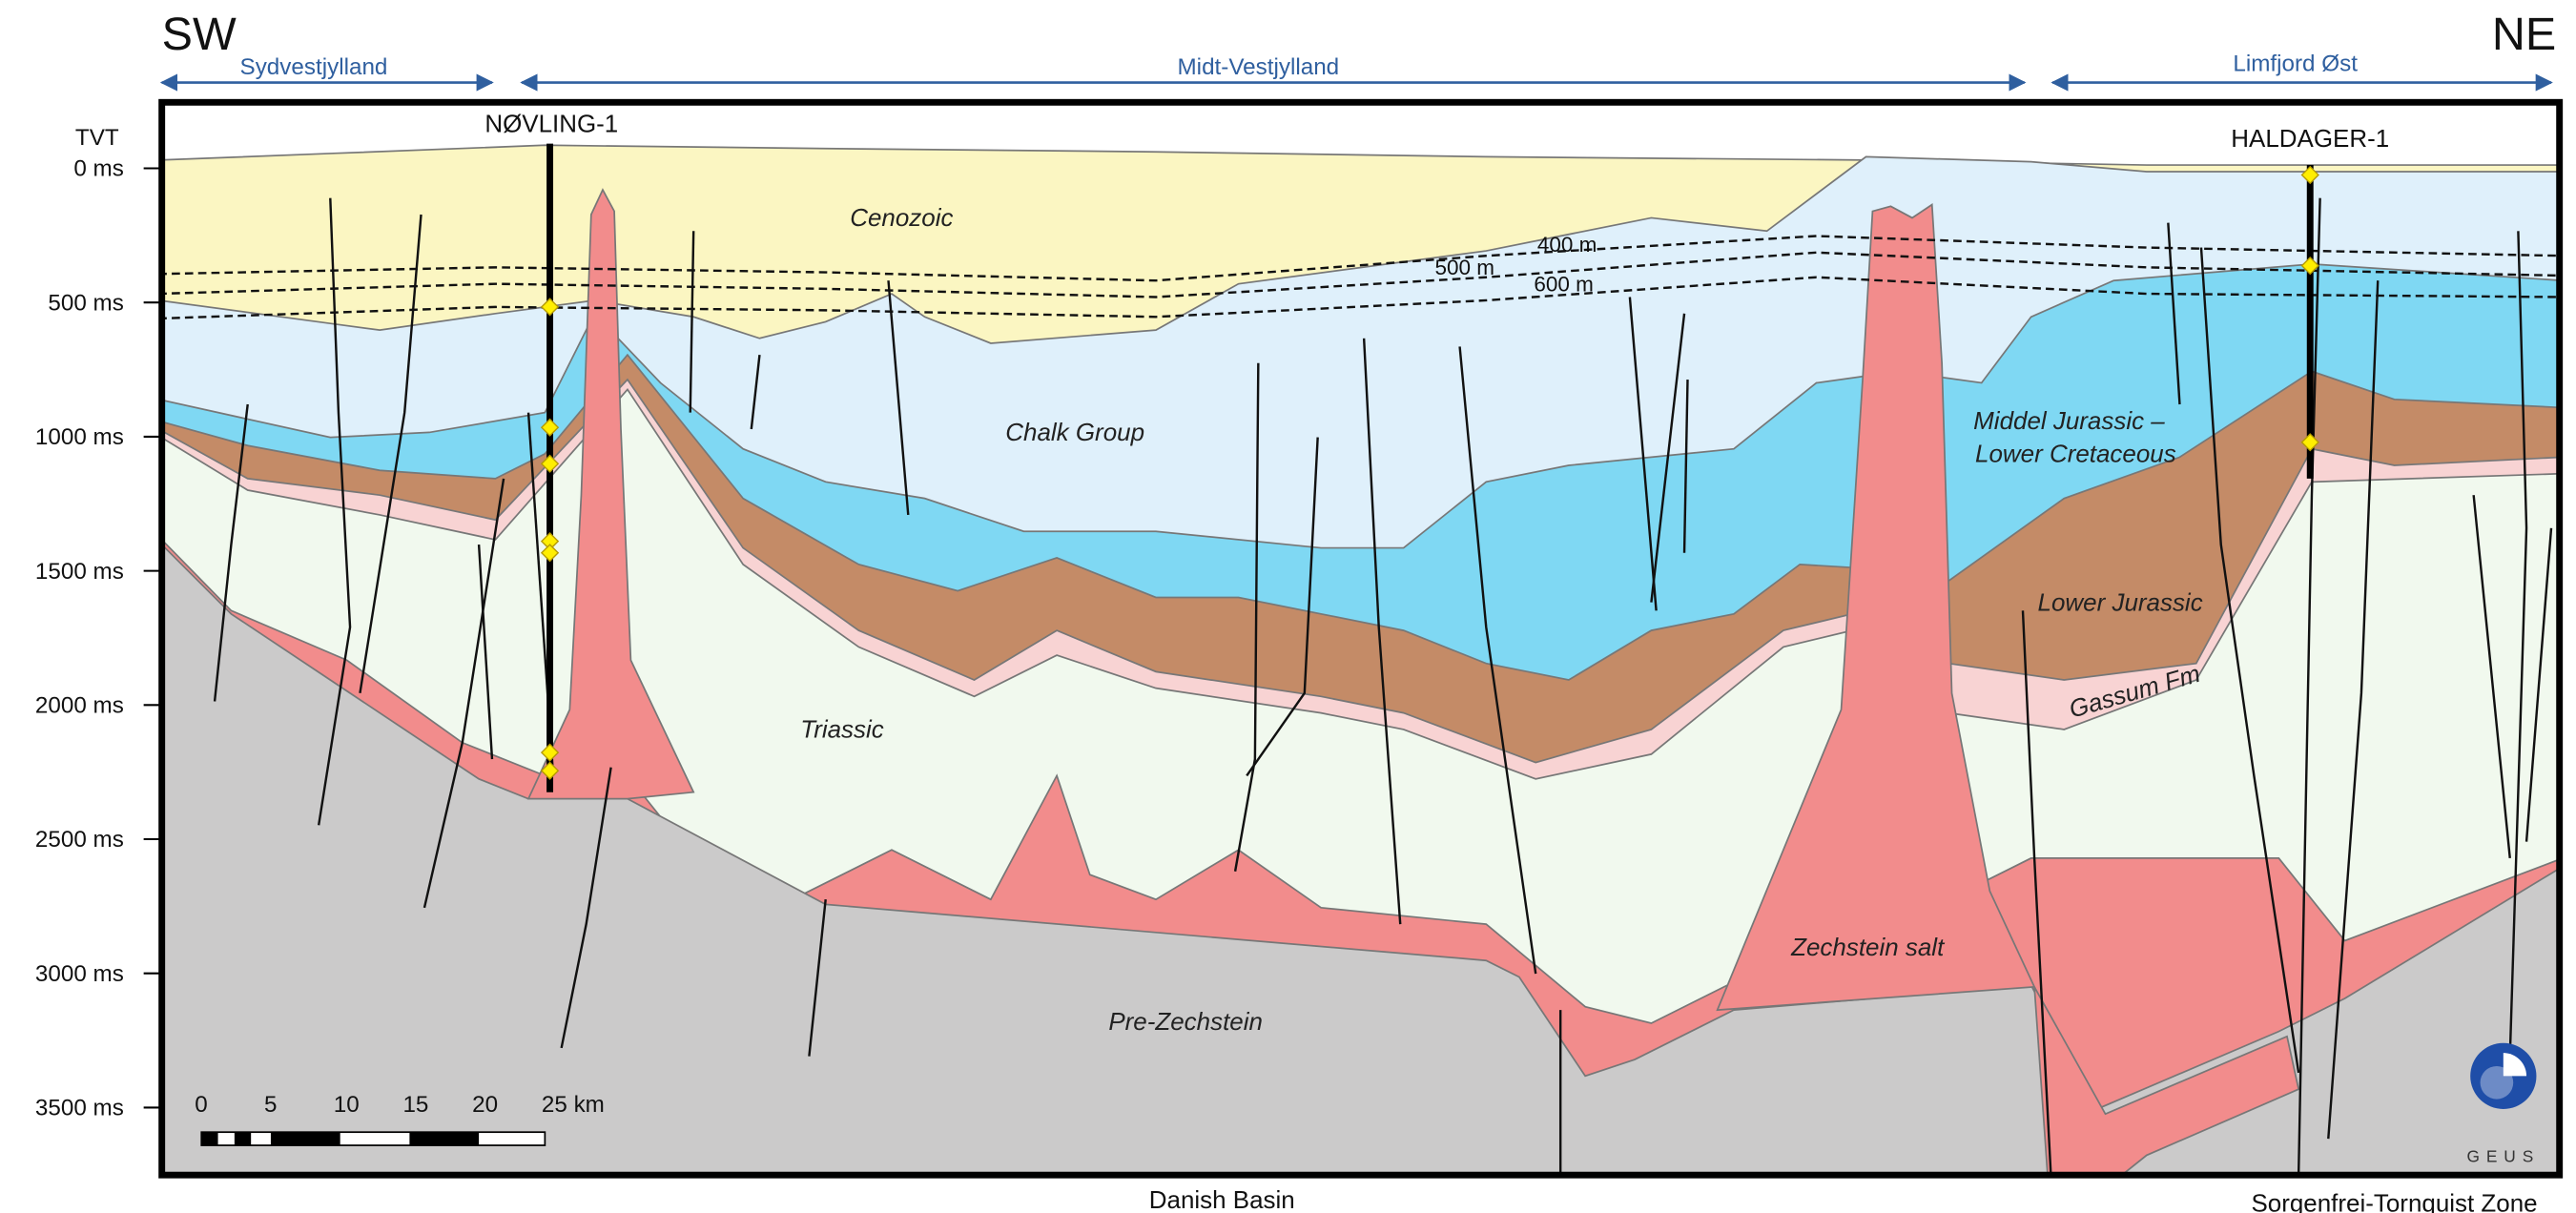 The width and height of the screenshot is (2576, 1213). Describe the element at coordinates (415, 1105) in the screenshot. I see `scale-label: 15` at that location.